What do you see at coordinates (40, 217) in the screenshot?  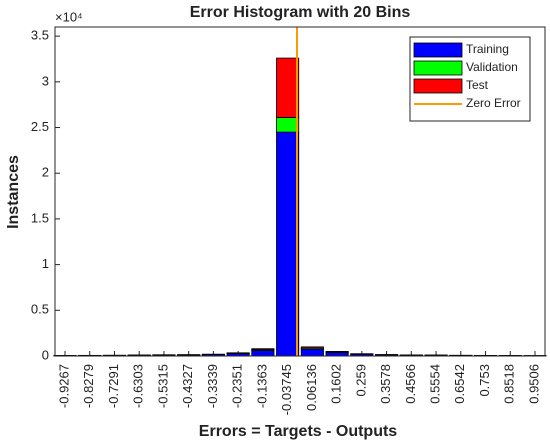 I see `y-tick-label: 1.5` at bounding box center [40, 217].